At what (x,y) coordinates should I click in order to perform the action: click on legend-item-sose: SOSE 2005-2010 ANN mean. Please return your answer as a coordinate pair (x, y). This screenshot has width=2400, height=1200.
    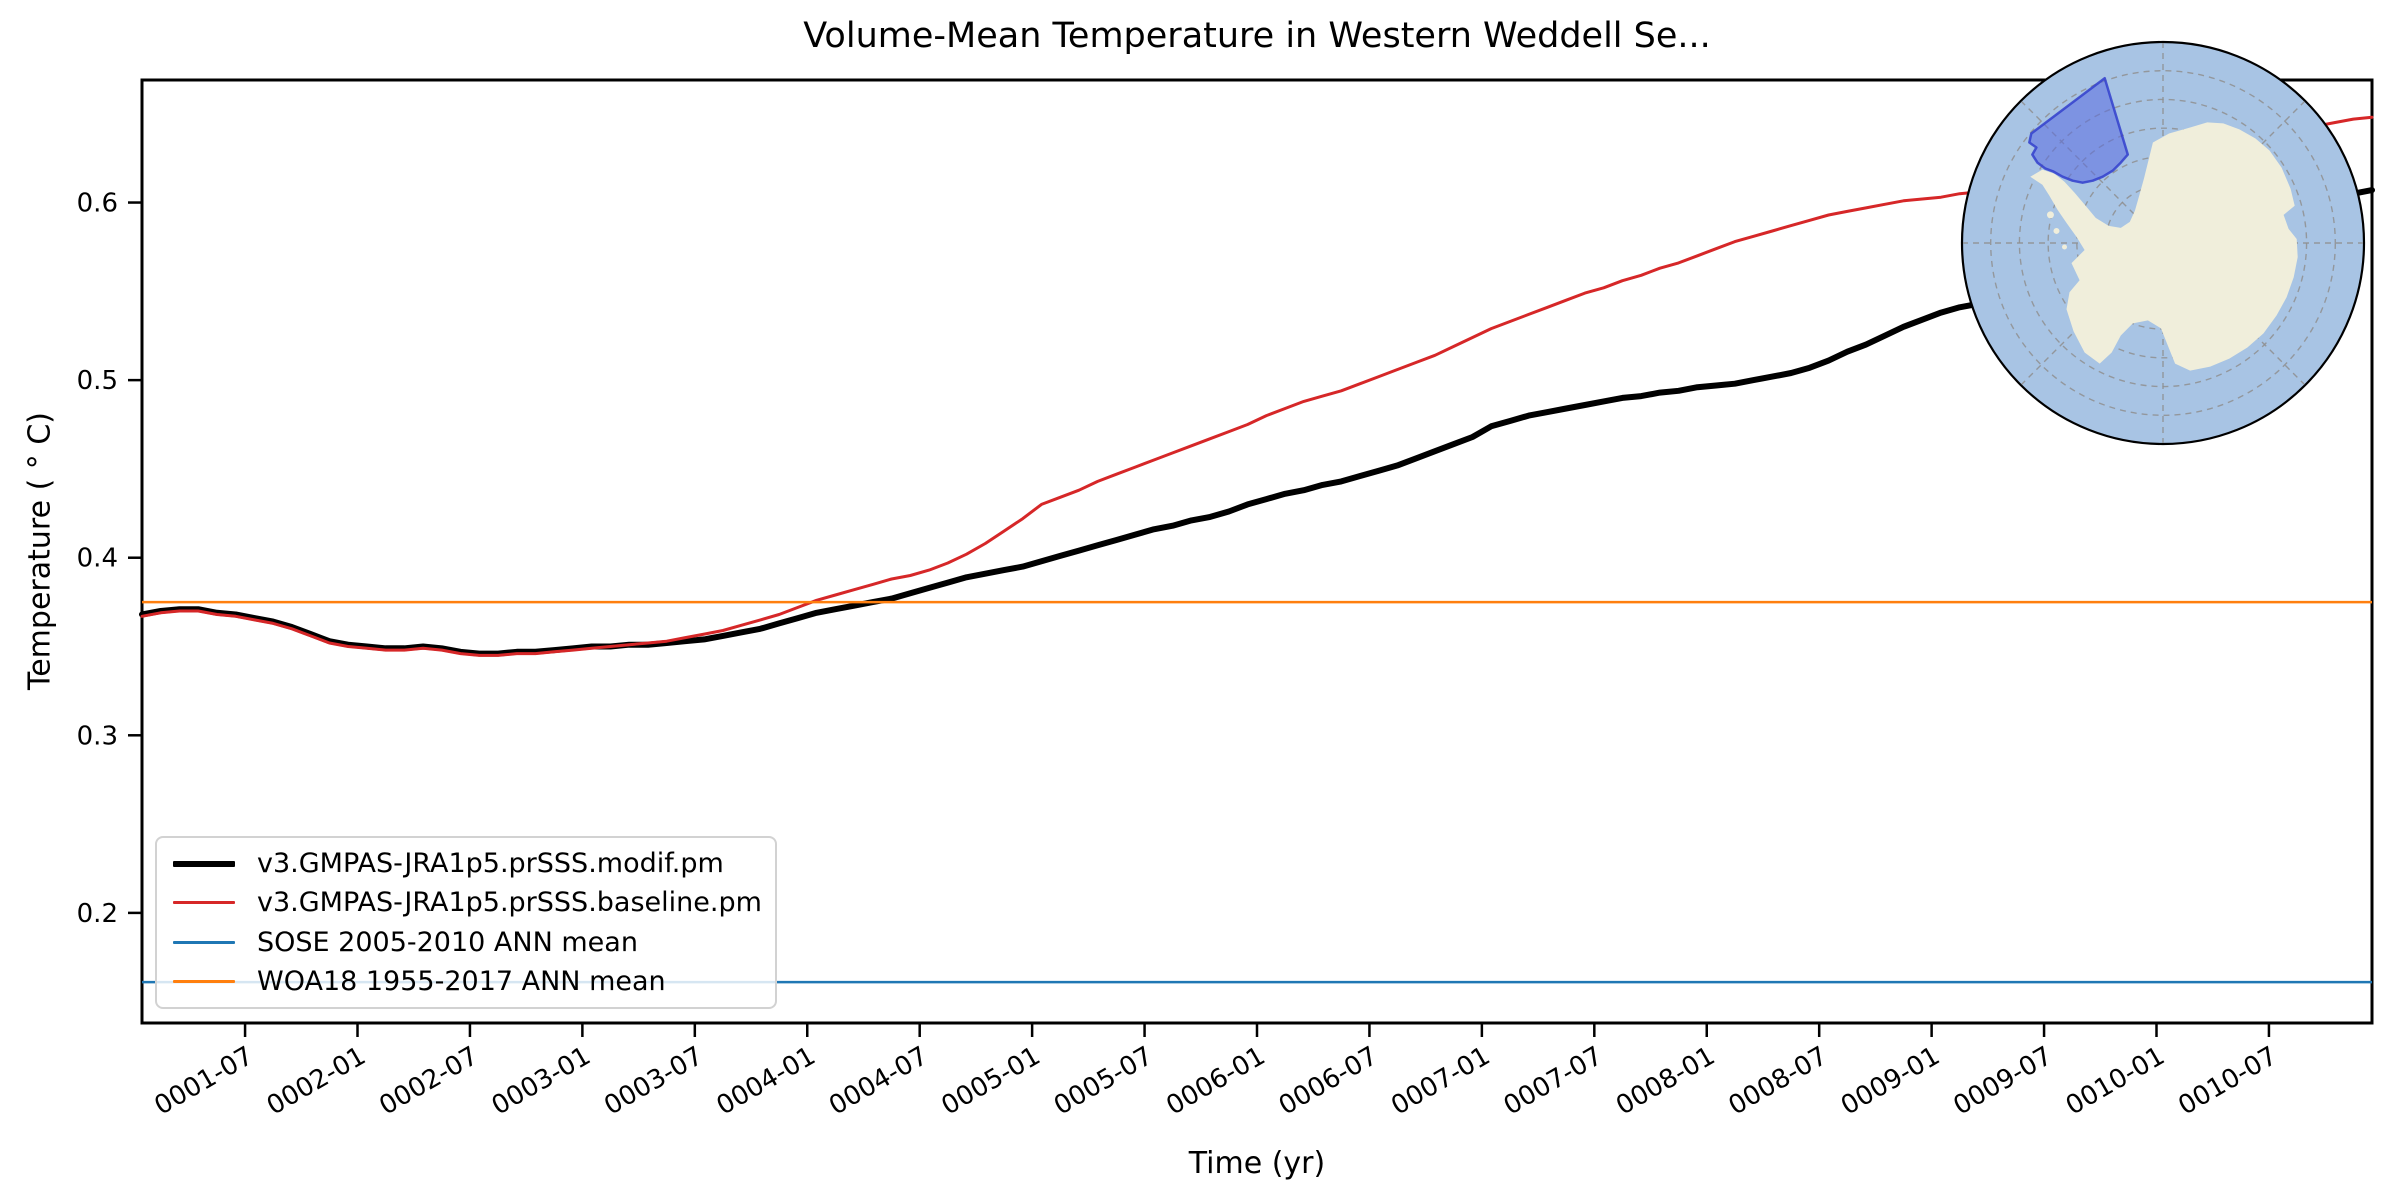
    Looking at the image, I should click on (474, 942).